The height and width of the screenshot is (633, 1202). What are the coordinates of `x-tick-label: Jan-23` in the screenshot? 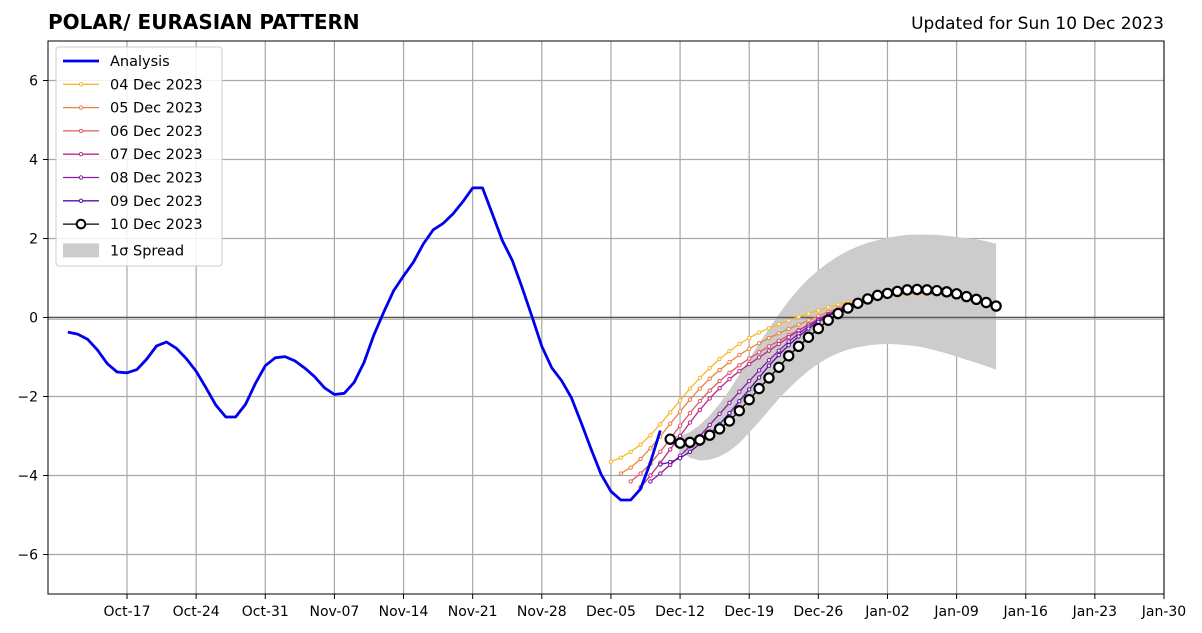 It's located at (1094, 612).